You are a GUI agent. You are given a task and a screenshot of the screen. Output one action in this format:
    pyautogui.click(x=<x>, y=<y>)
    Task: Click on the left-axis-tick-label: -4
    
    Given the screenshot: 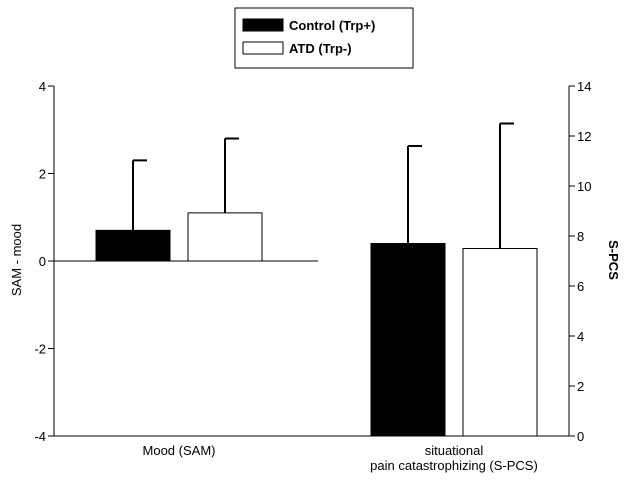 What is the action you would take?
    pyautogui.click(x=40, y=436)
    